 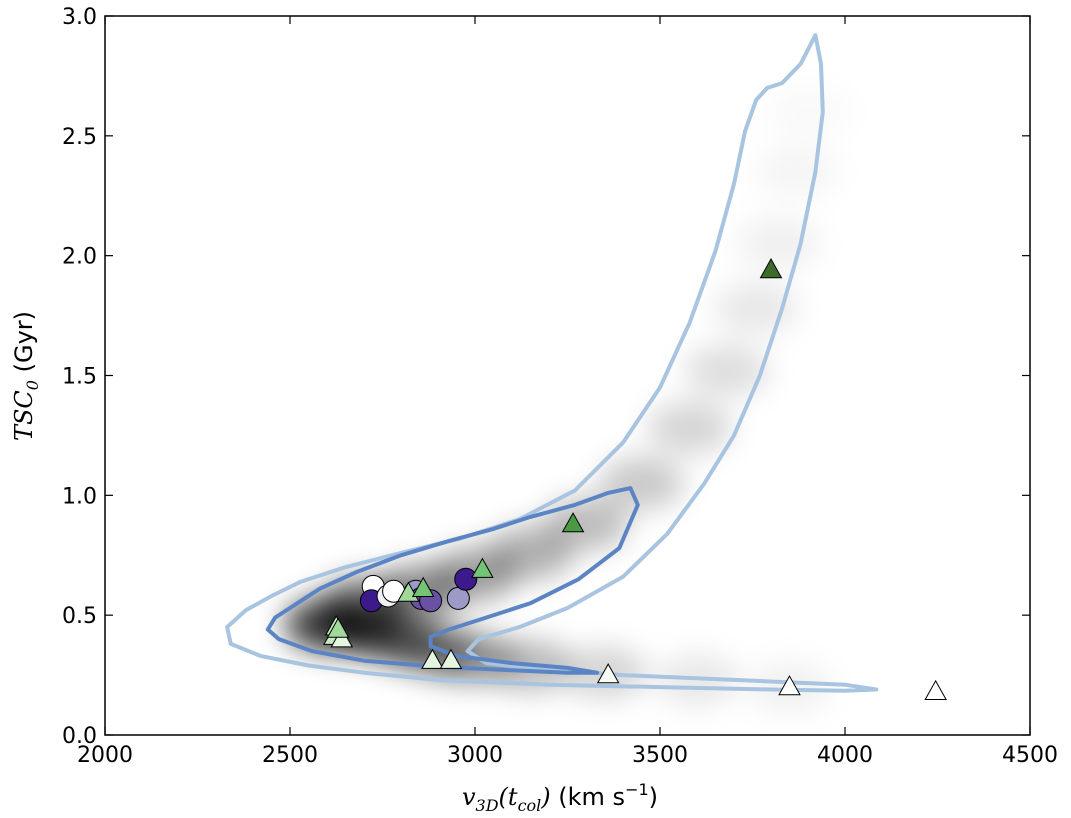 I want to click on x-tick-label: 2500, so click(x=290, y=755).